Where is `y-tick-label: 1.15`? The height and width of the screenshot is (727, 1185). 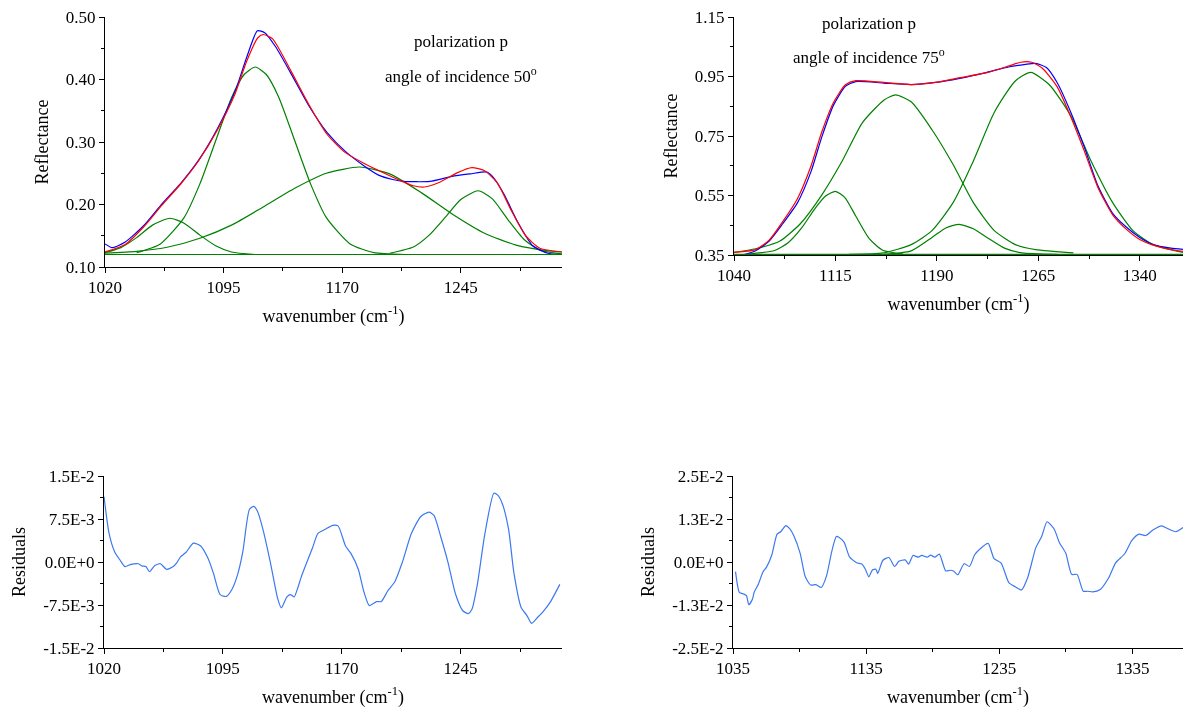
y-tick-label: 1.15 is located at coordinates (709, 17).